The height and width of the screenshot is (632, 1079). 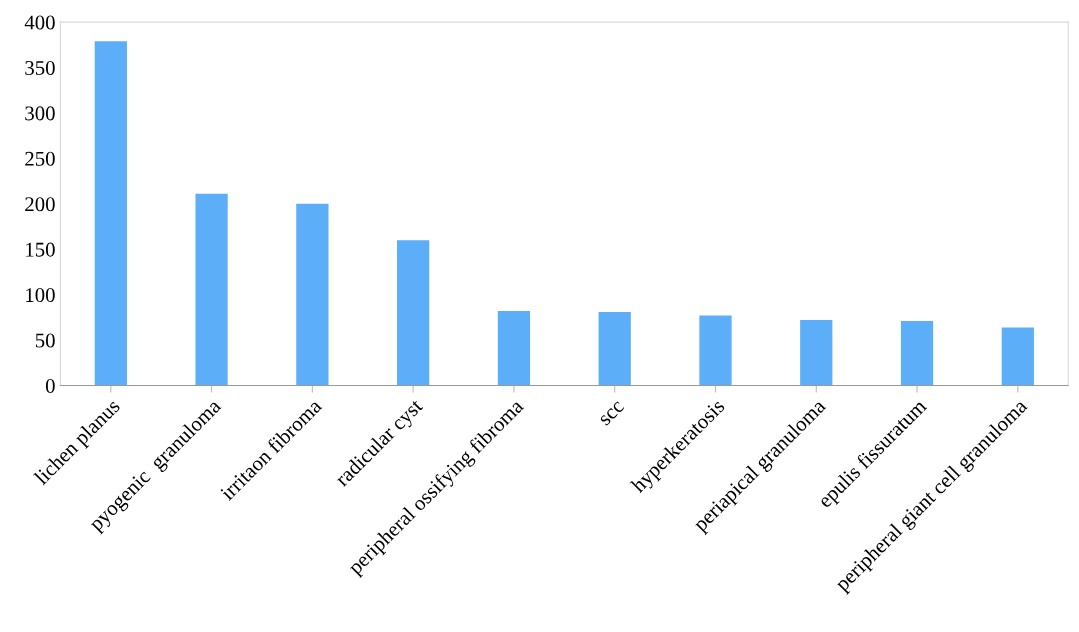 I want to click on y-tick-label: 400, so click(x=39, y=22).